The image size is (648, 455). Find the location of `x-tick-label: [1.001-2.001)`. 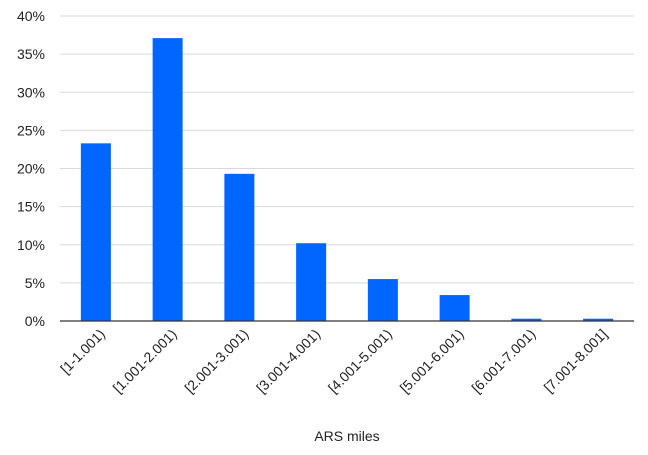

x-tick-label: [1.001-2.001) is located at coordinates (145, 361).